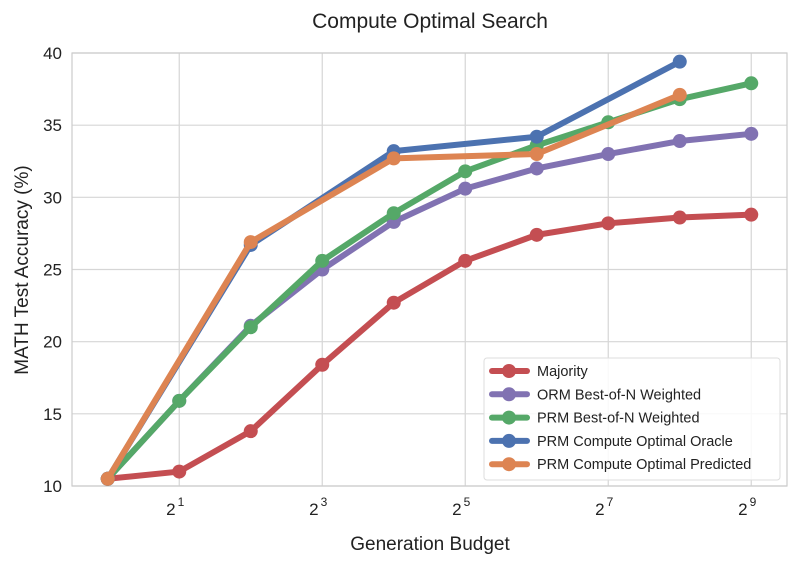  I want to click on y-tick-label: 25, so click(52, 270).